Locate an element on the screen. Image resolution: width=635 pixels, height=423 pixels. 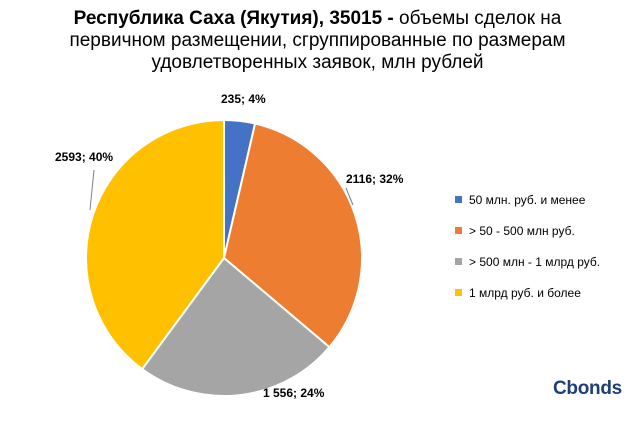
title-bold: Республика Саха (Якутия), 35015 - is located at coordinates (233, 18).